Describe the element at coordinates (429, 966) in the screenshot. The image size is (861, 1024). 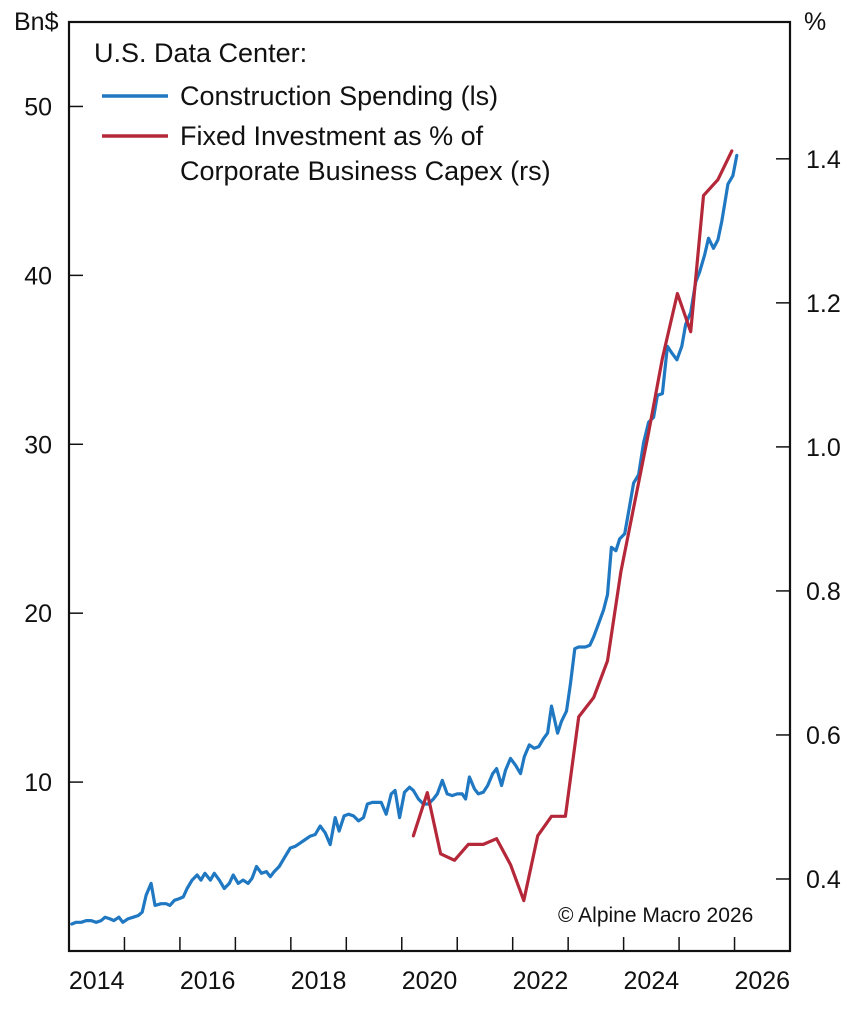
I see `x-axis-ticks: 2014 2016 2018 2020 2022 2024 2026` at that location.